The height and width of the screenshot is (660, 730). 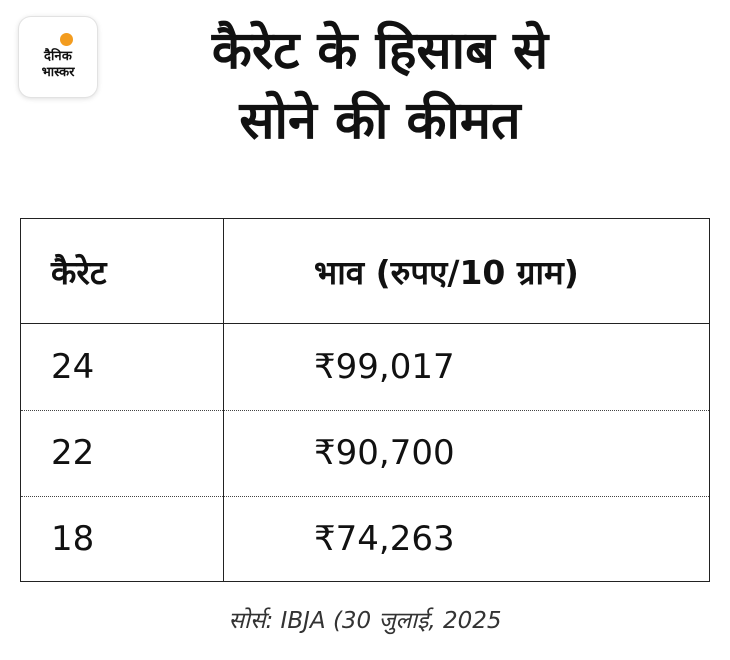 I want to click on column-divider, so click(x=223, y=400).